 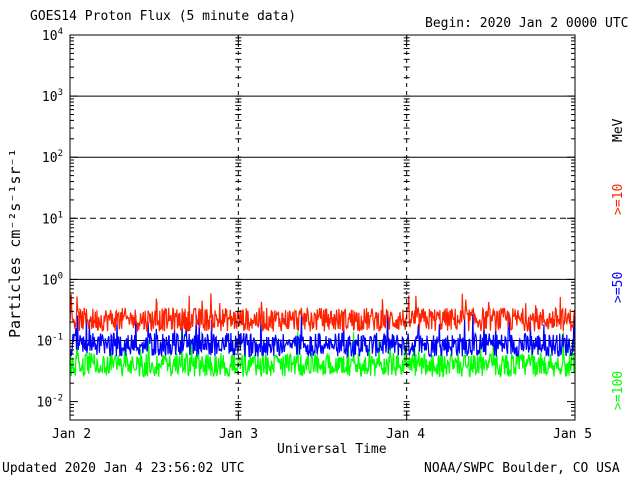 I want to click on y-tick-label-3: 10¹, so click(x=52, y=218).